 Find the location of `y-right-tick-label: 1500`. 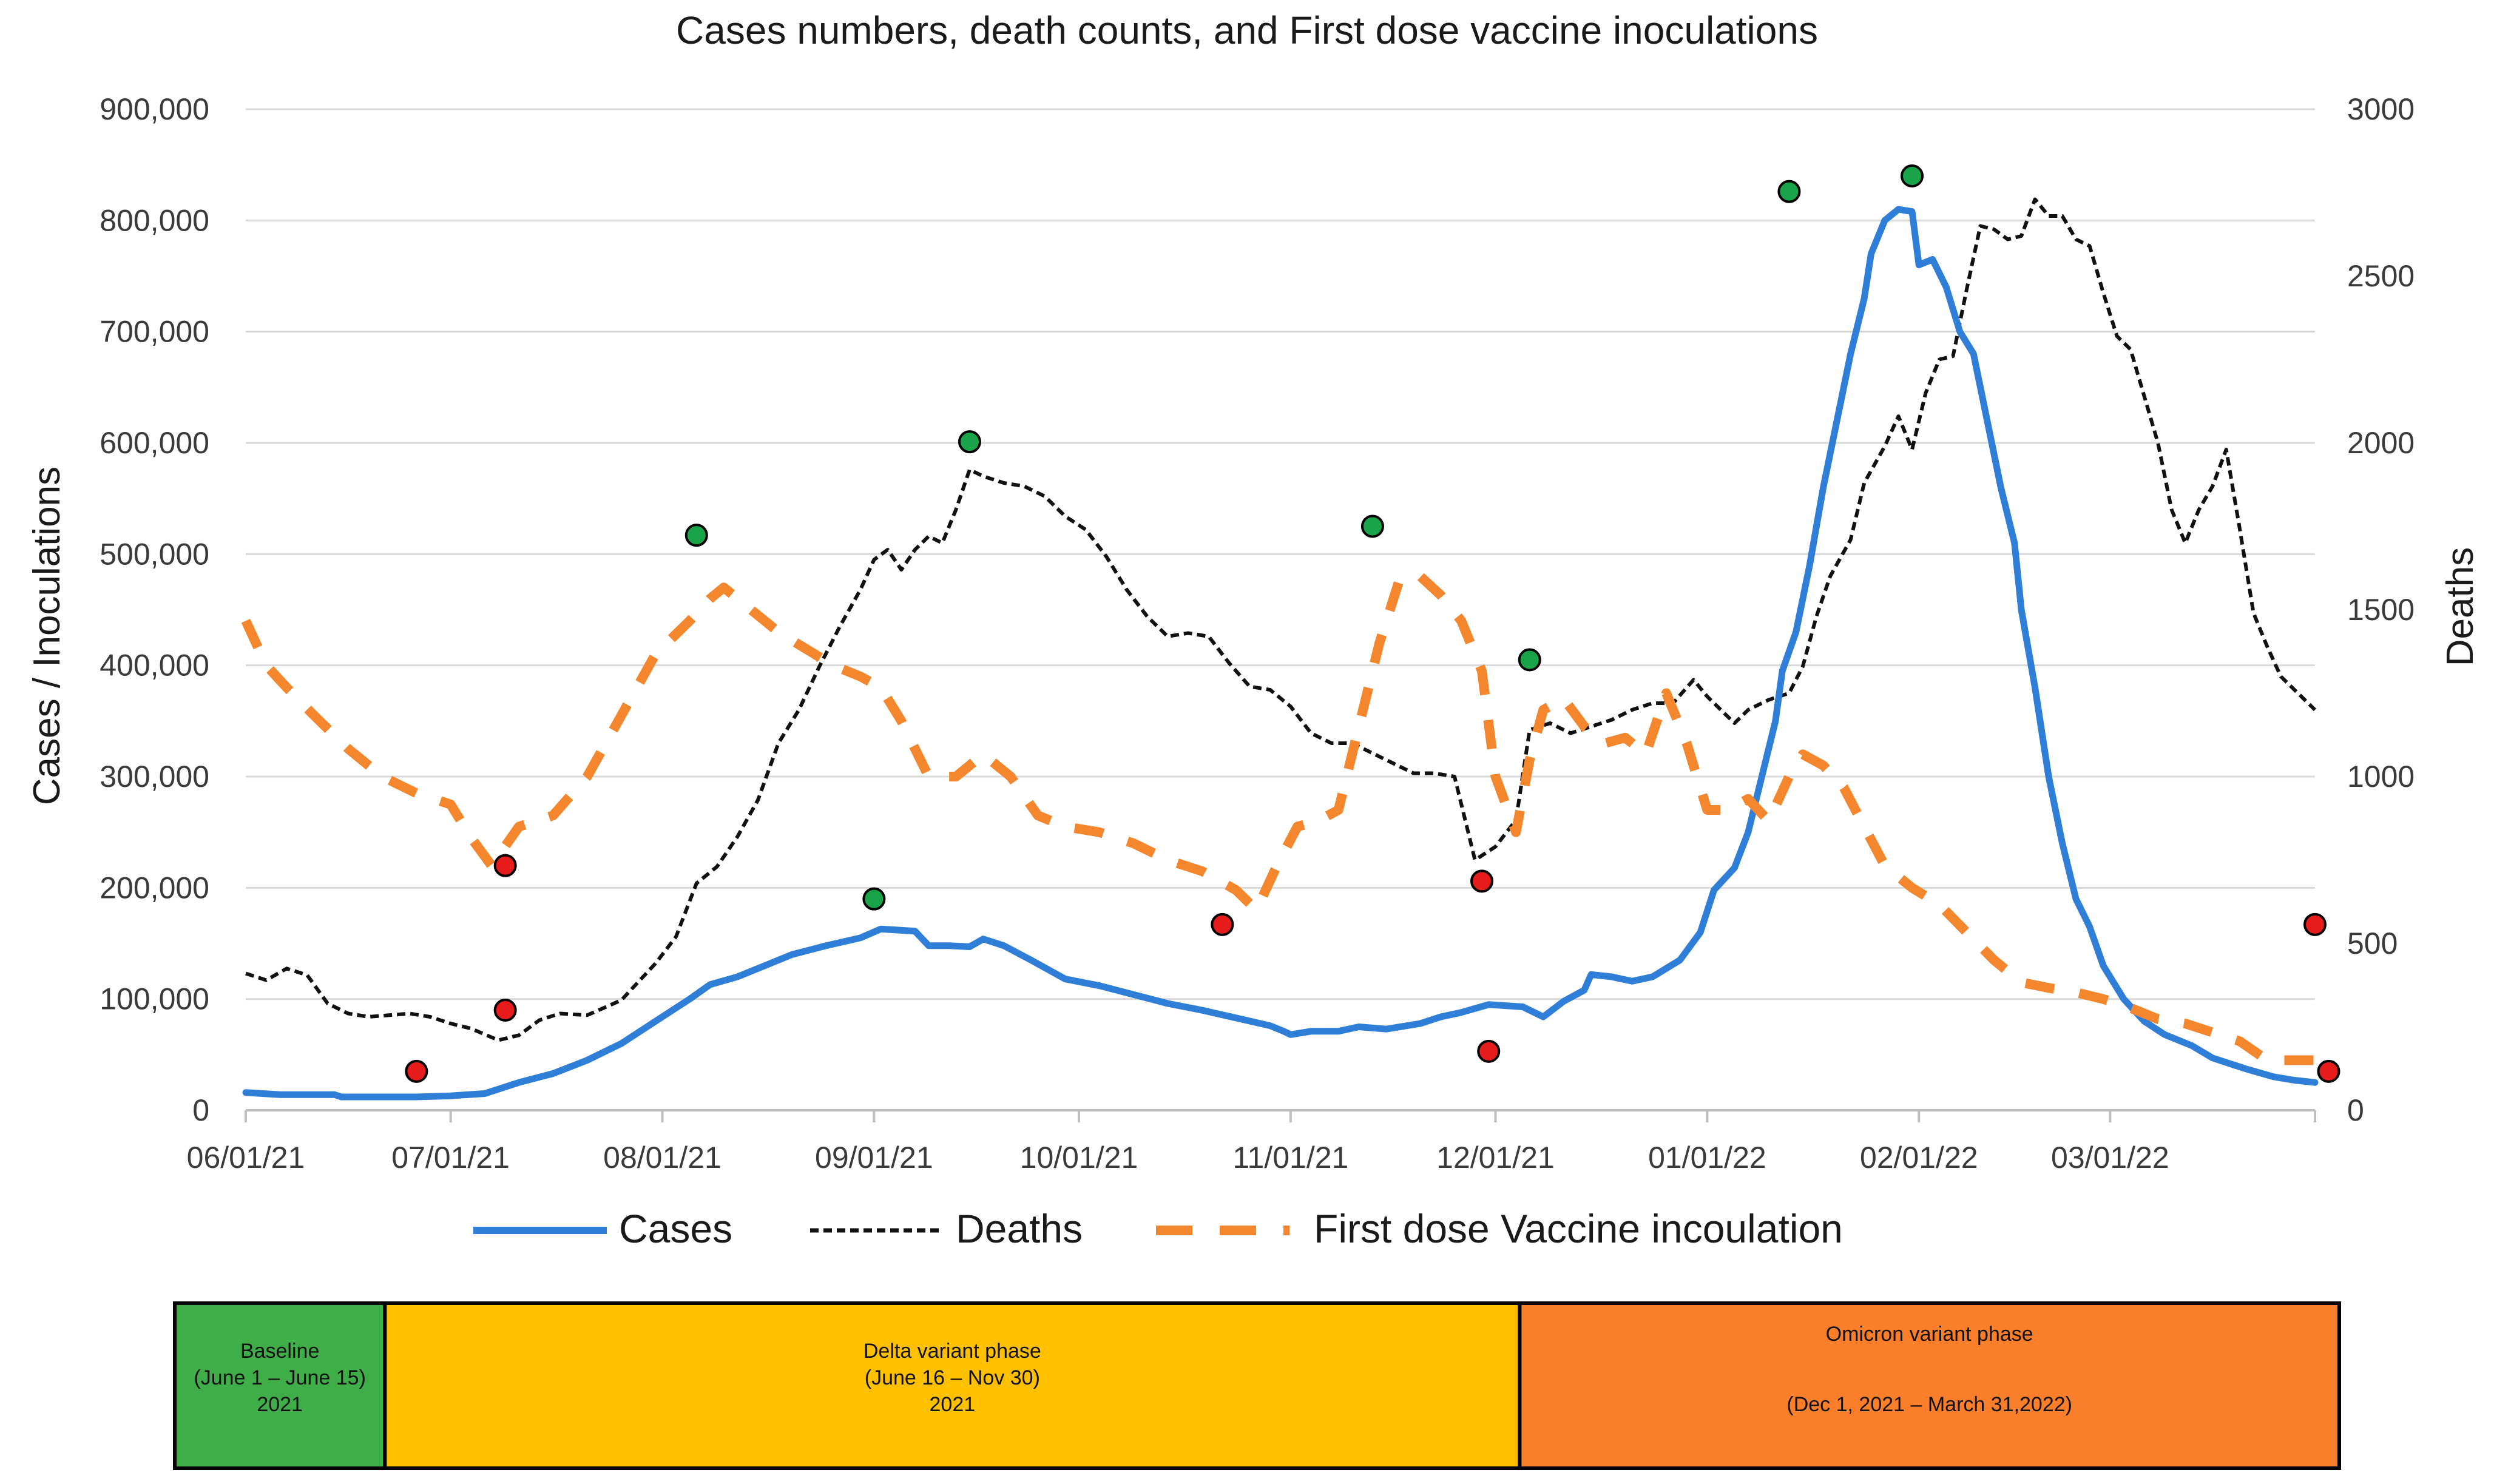

y-right-tick-label: 1500 is located at coordinates (2381, 610).